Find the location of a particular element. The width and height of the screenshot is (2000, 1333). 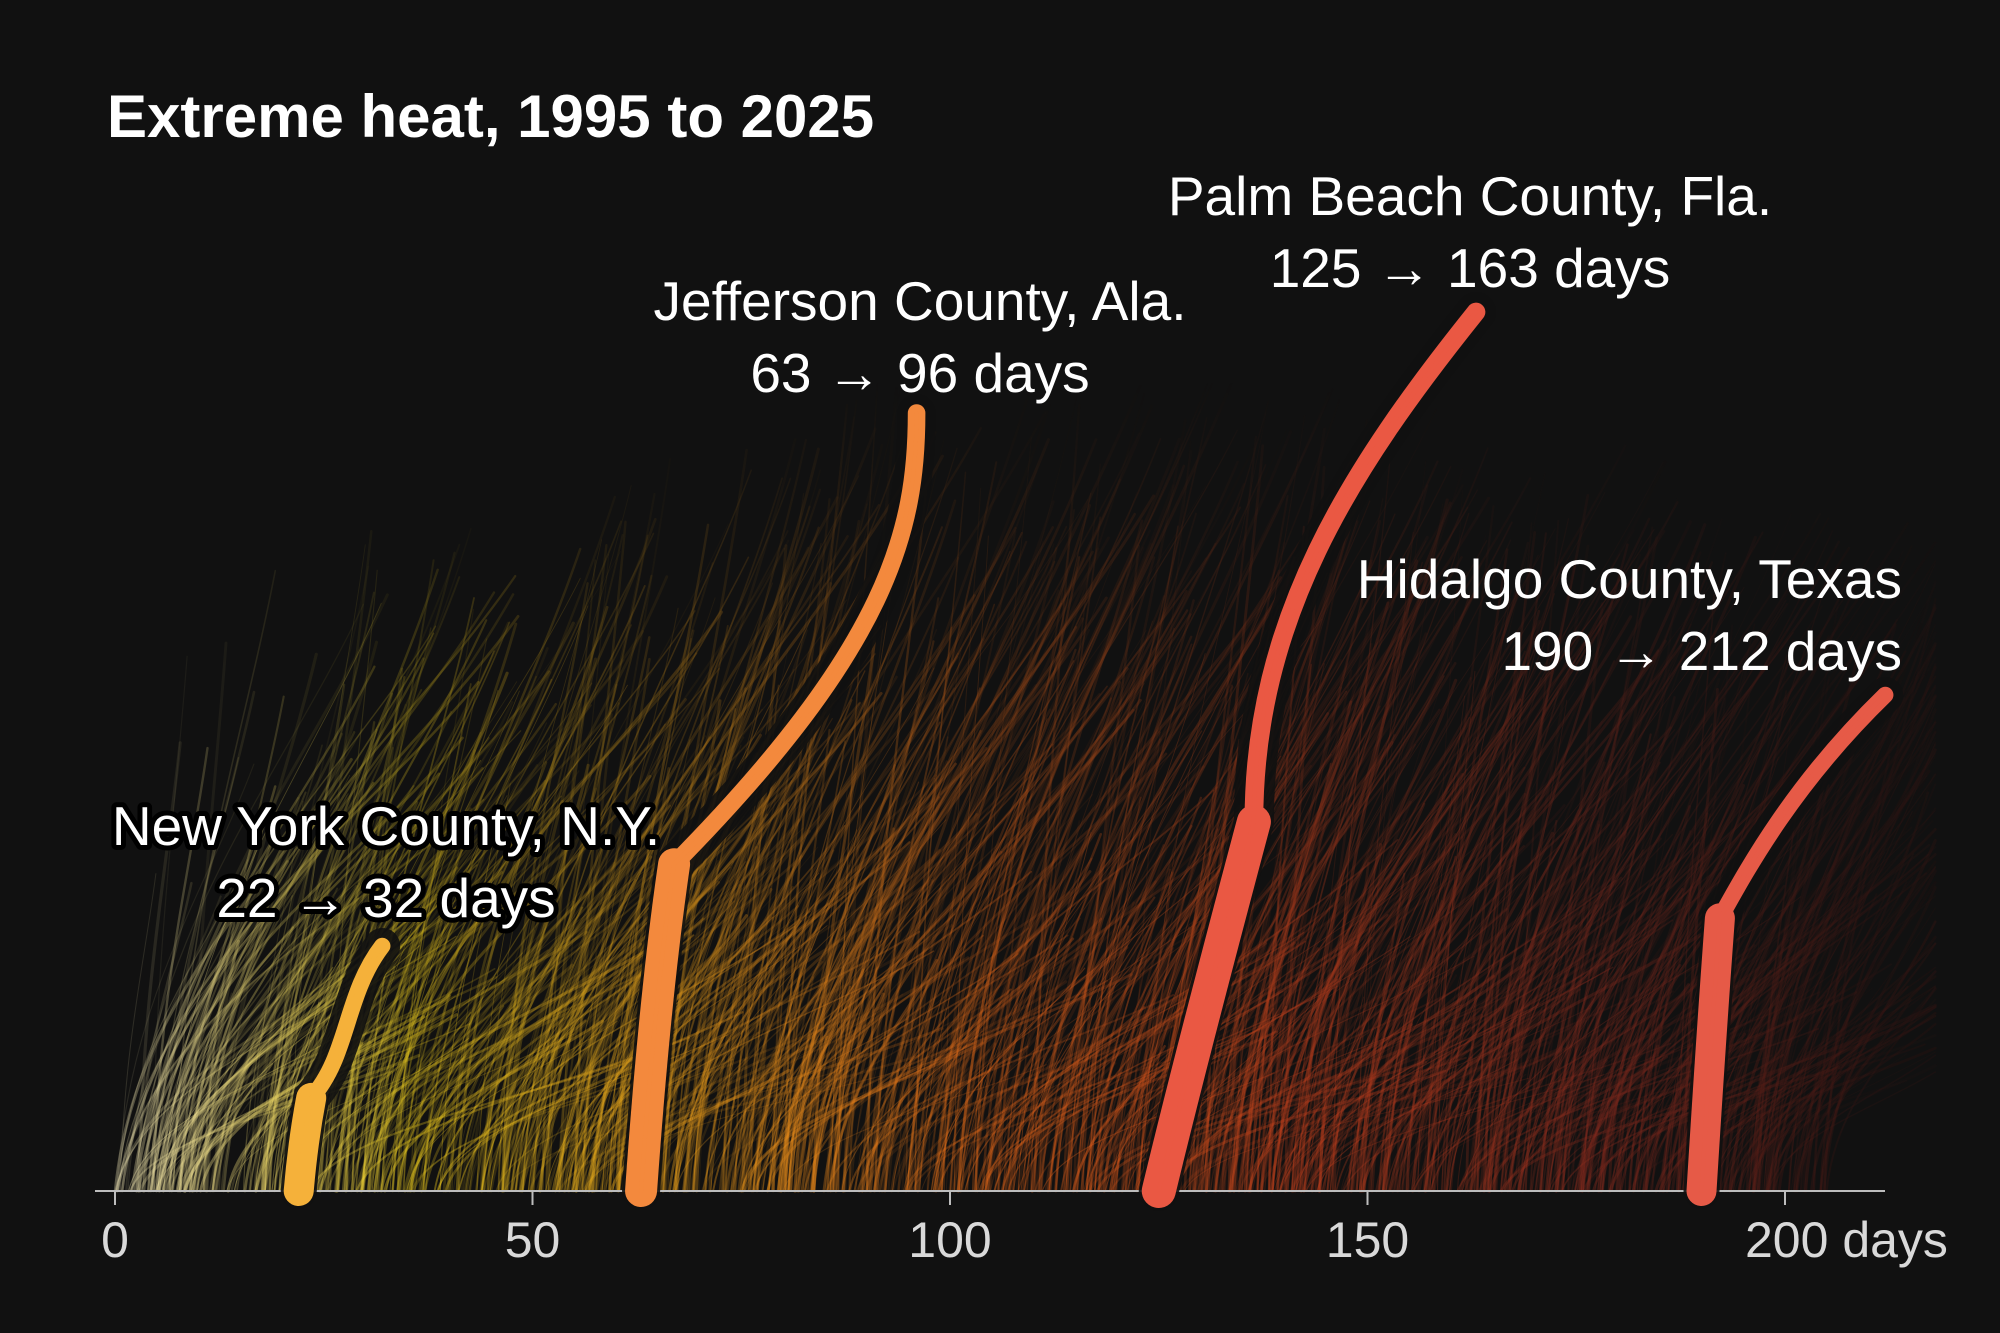

x-axis-ticks: 0 50 100 150 200 days is located at coordinates (1024, 1229).